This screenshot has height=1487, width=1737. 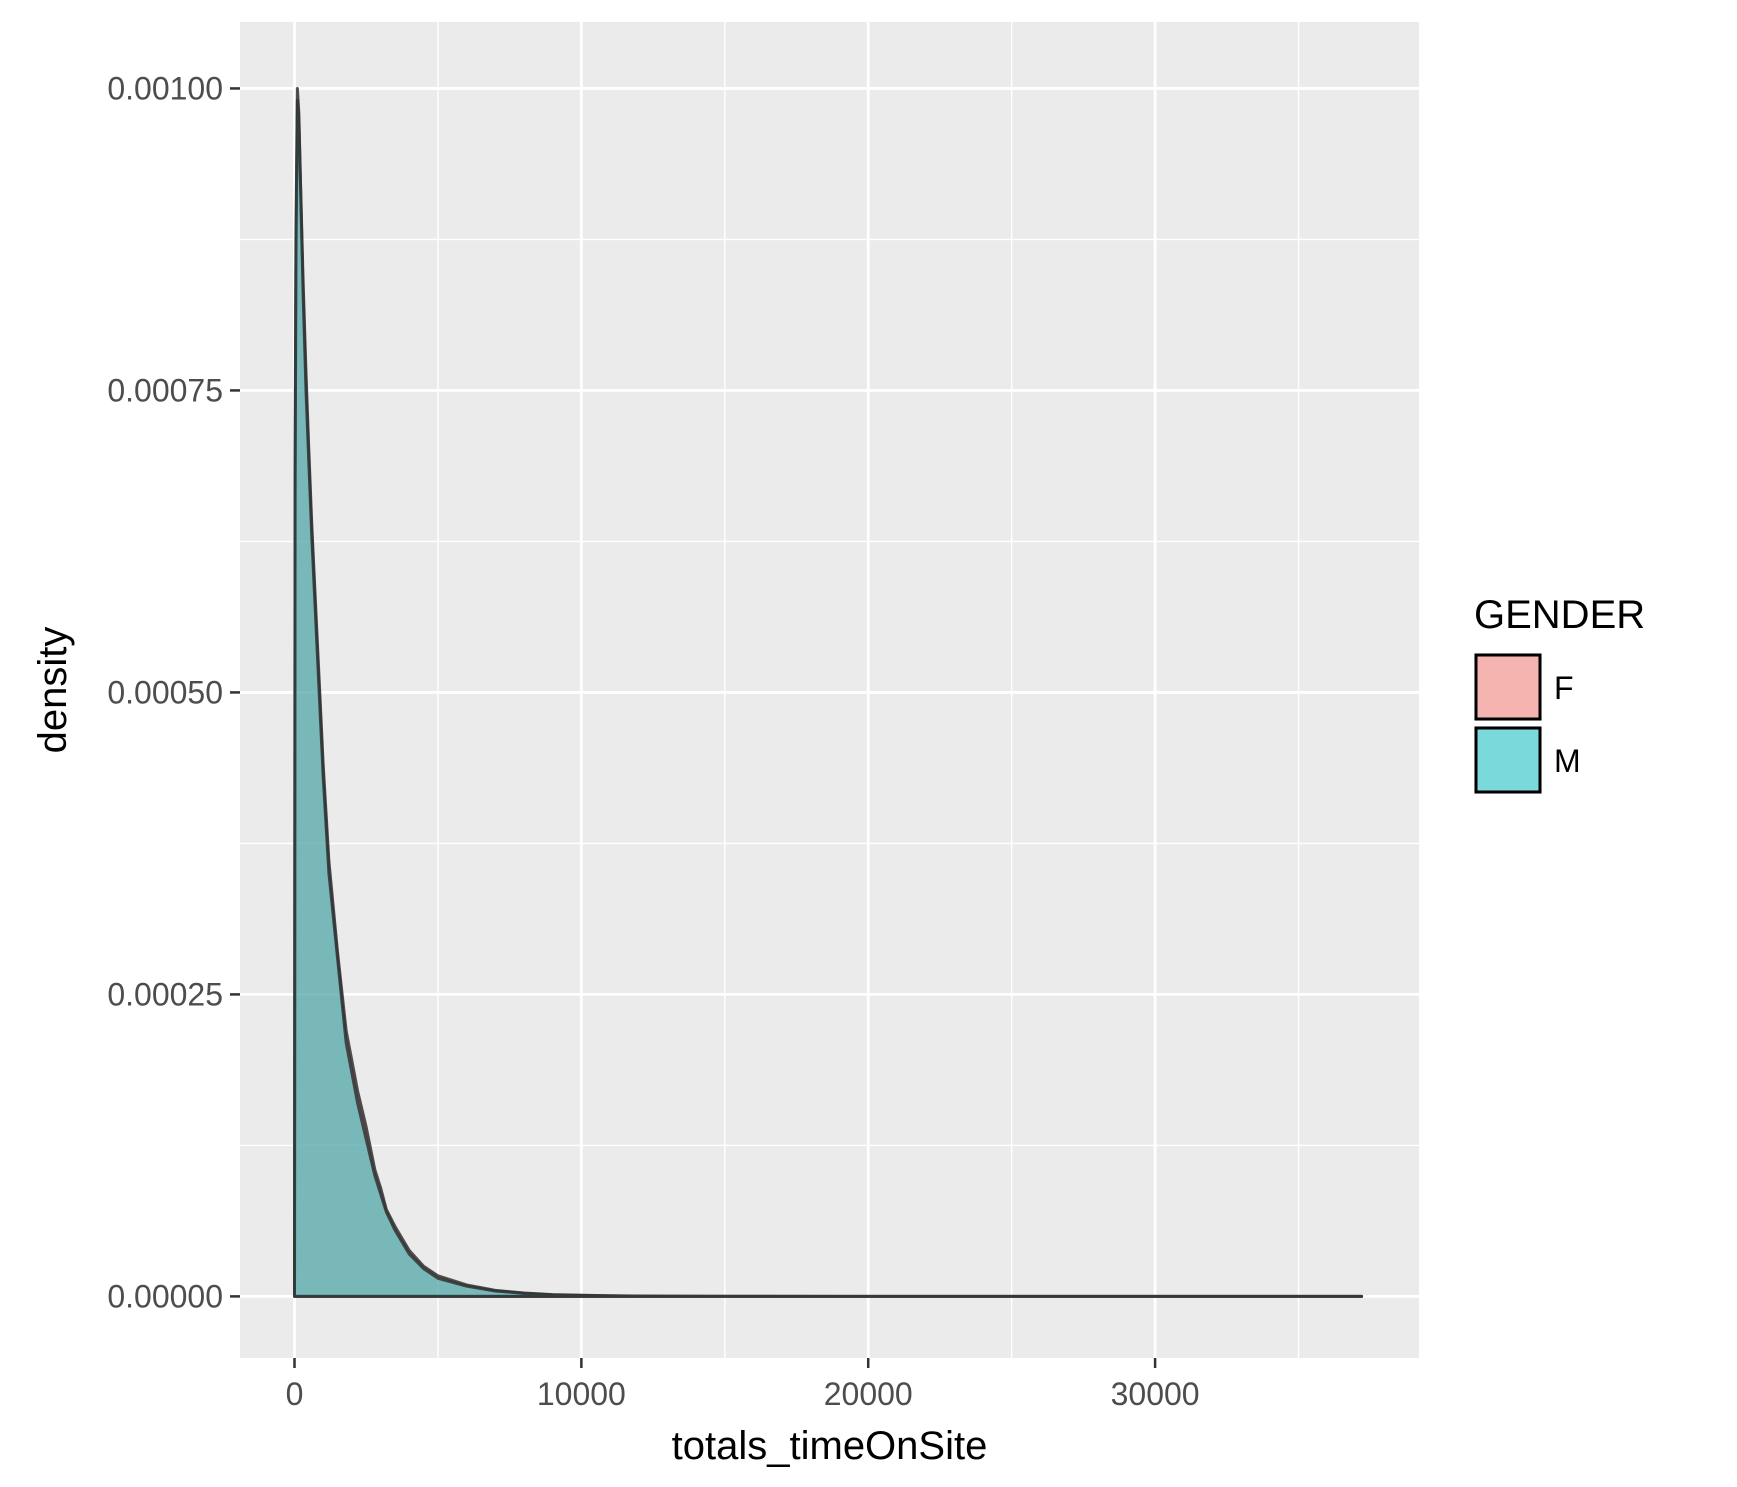 I want to click on y-tick-label: 0.00050, so click(x=165, y=692).